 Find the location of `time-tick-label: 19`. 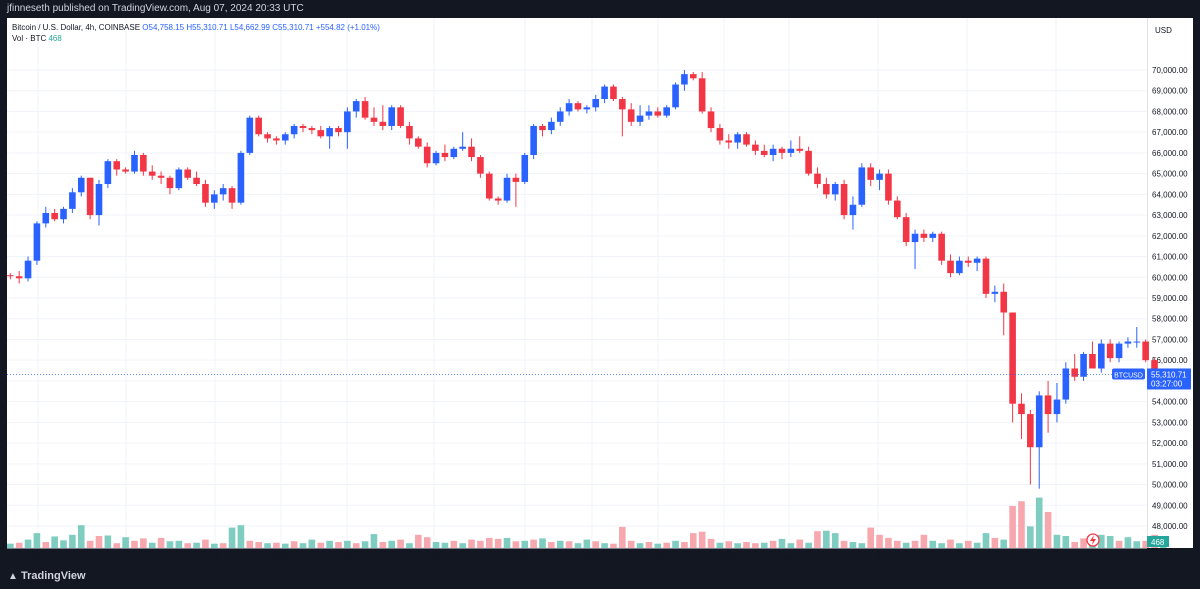

time-tick-label: 19 is located at coordinates (215, 557).